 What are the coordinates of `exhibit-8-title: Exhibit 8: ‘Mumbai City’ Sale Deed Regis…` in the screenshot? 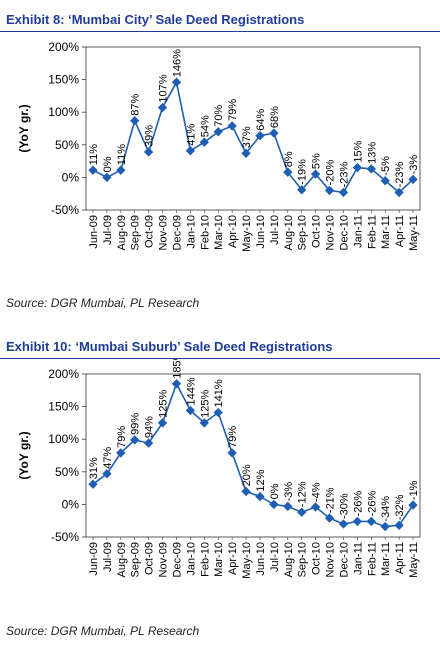 It's located at (155, 19).